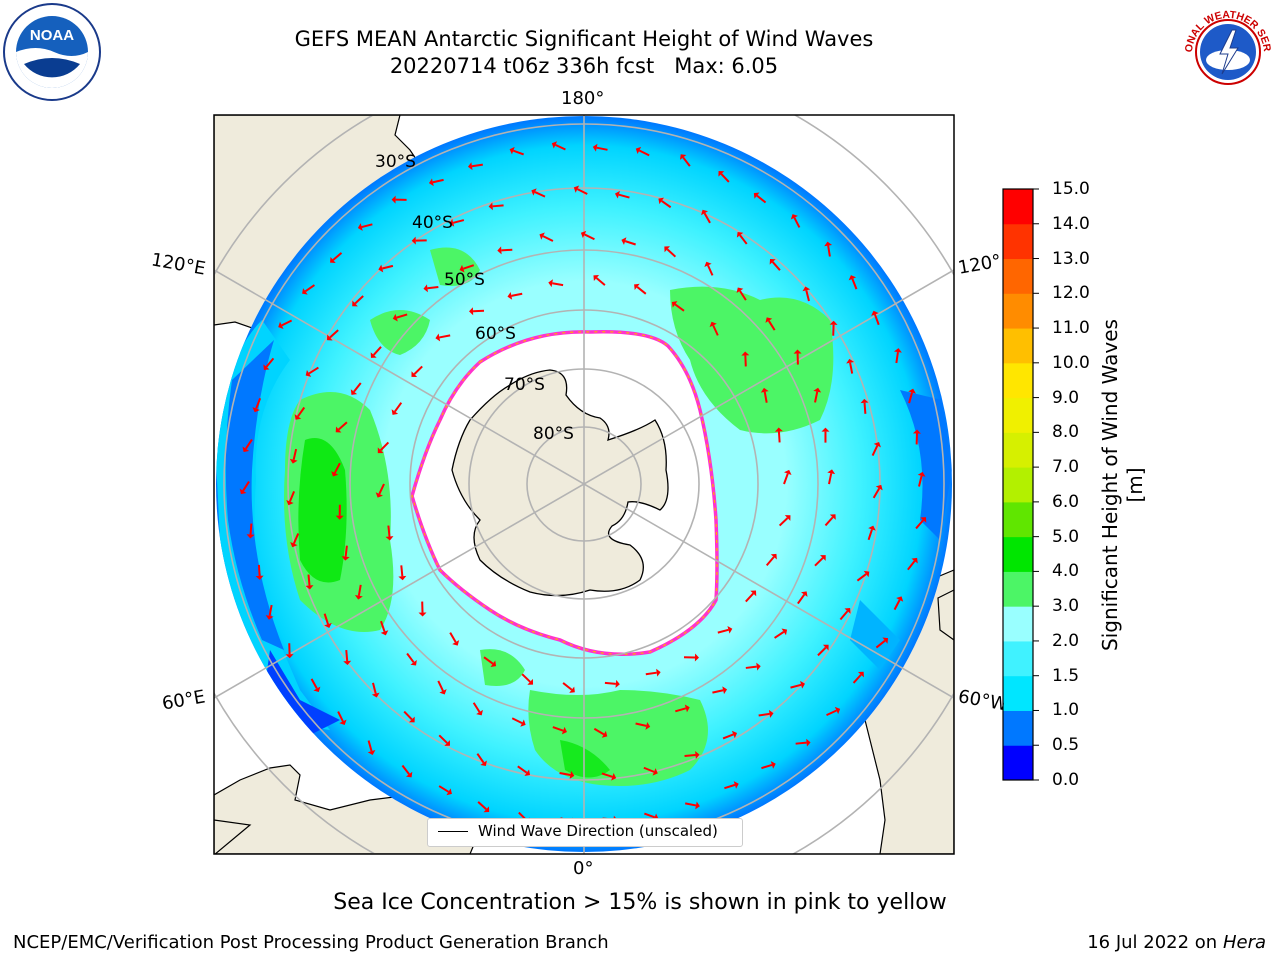 The width and height of the screenshot is (1280, 960). What do you see at coordinates (1071, 362) in the screenshot?
I see `colorbar-tick-label: 10.0` at bounding box center [1071, 362].